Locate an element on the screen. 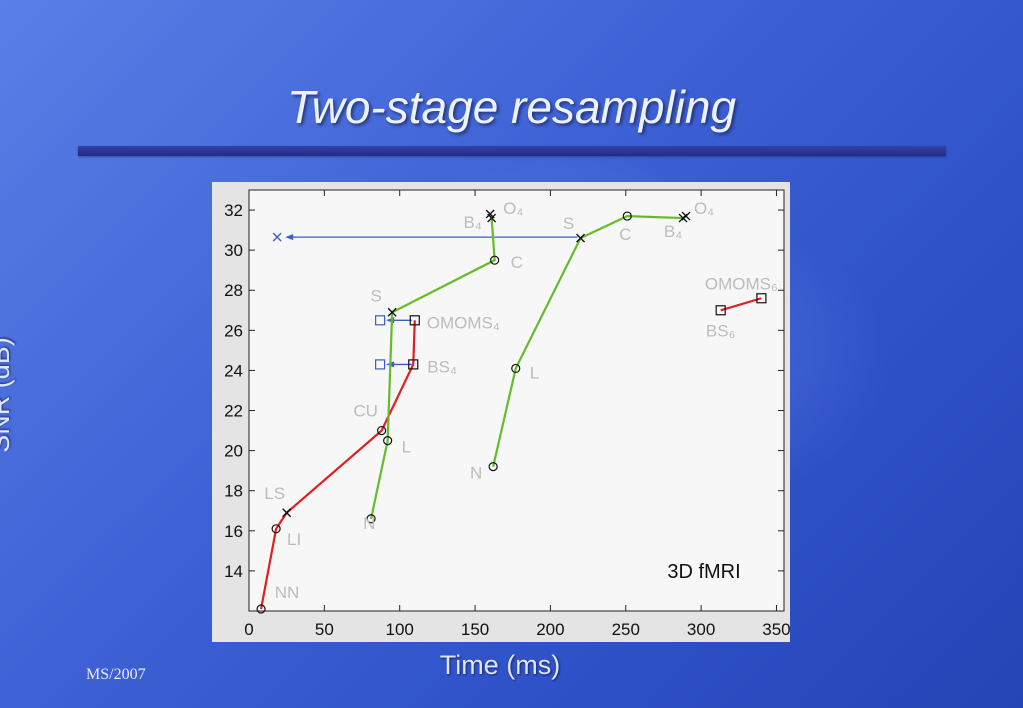  y-tick-label: 32 is located at coordinates (233, 210).